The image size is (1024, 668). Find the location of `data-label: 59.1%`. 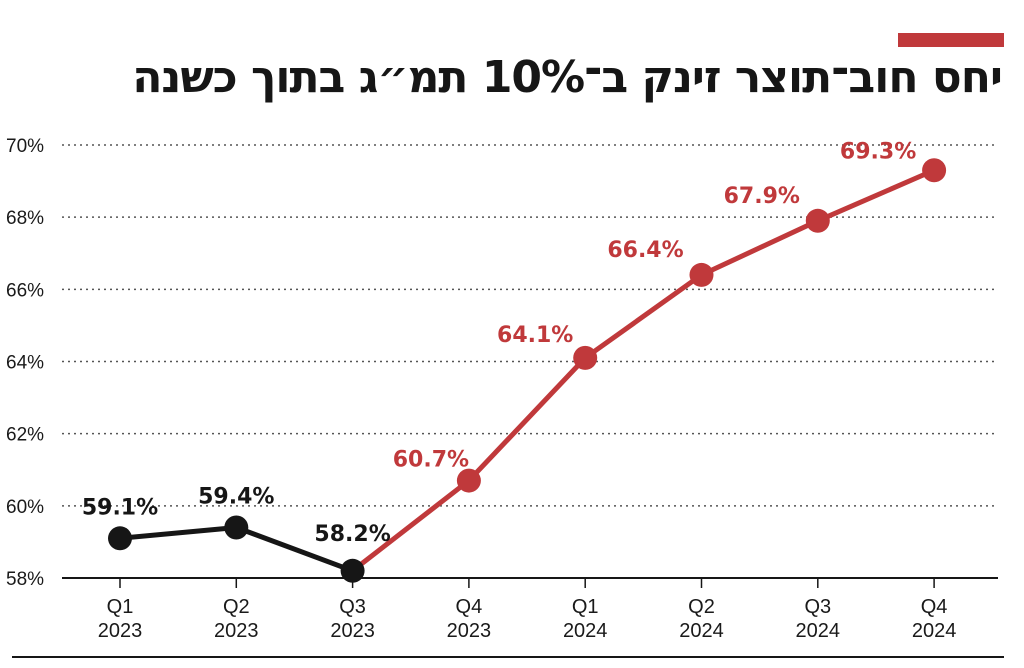

data-label: 59.1% is located at coordinates (120, 507).